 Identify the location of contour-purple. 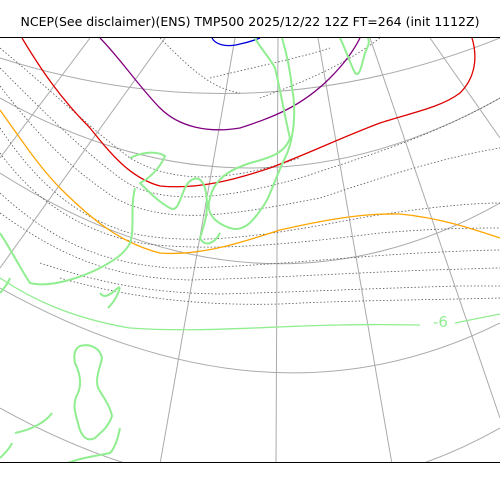
(230, 84).